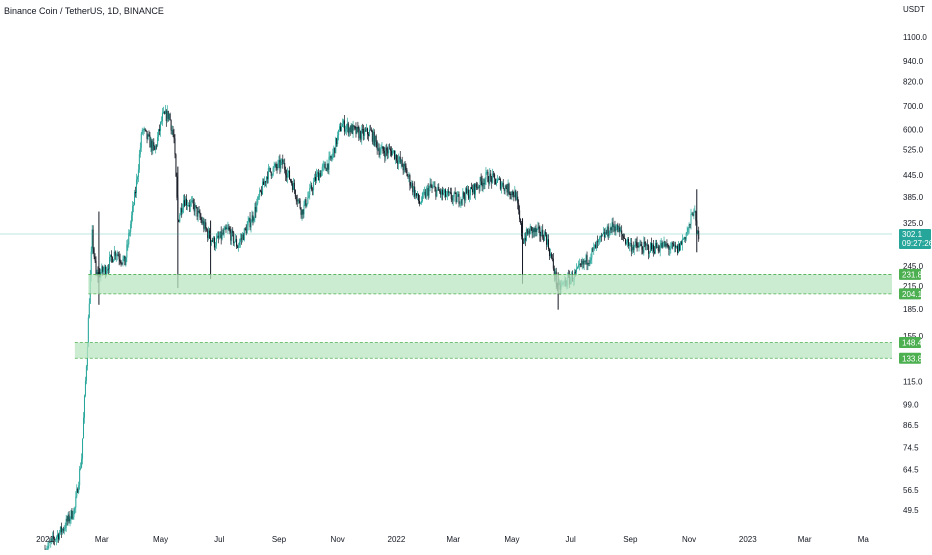  I want to click on x-tick-label: 2022, so click(397, 539).